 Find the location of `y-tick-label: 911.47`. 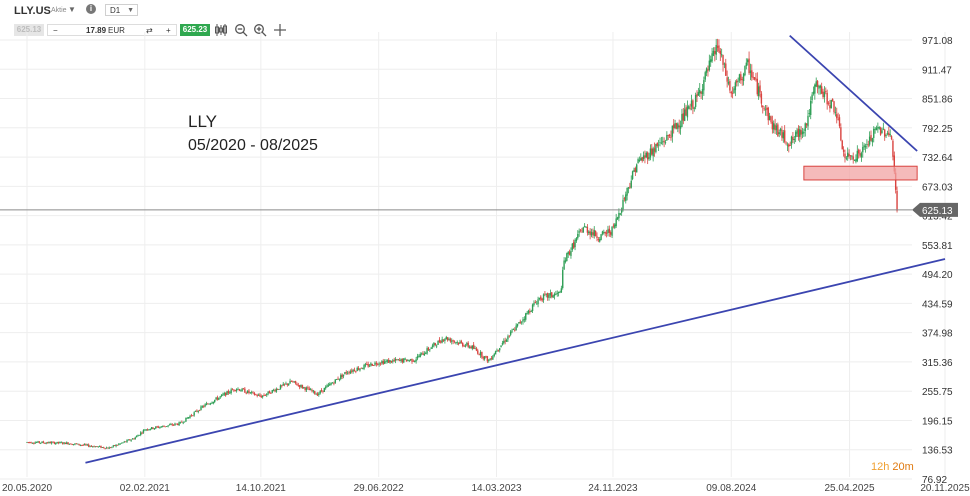

y-tick-label: 911.47 is located at coordinates (937, 70).